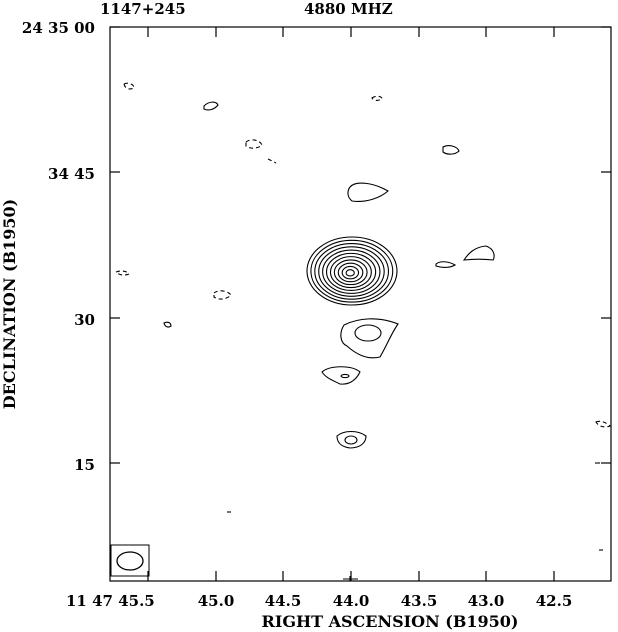 The image size is (618, 632). I want to click on x-tick-label: 11 47 45.5, so click(110, 601).